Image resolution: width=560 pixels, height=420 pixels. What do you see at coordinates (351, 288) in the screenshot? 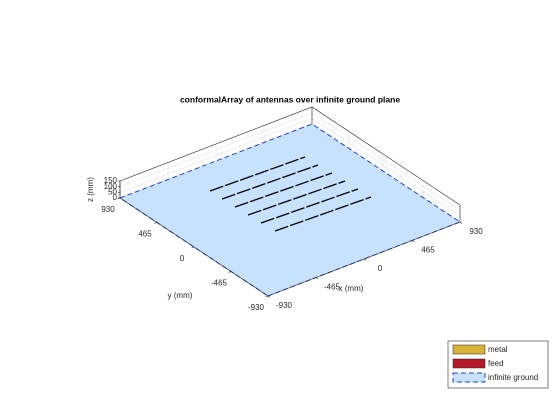
I see `x-axis-label: x (mm)` at bounding box center [351, 288].